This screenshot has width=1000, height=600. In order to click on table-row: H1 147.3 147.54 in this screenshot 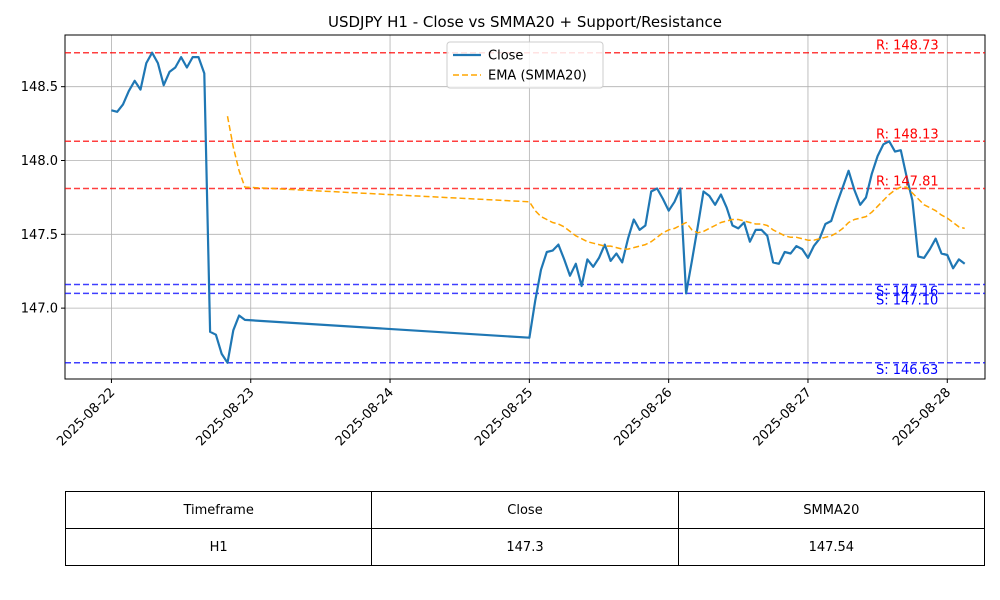, I will do `click(525, 547)`.